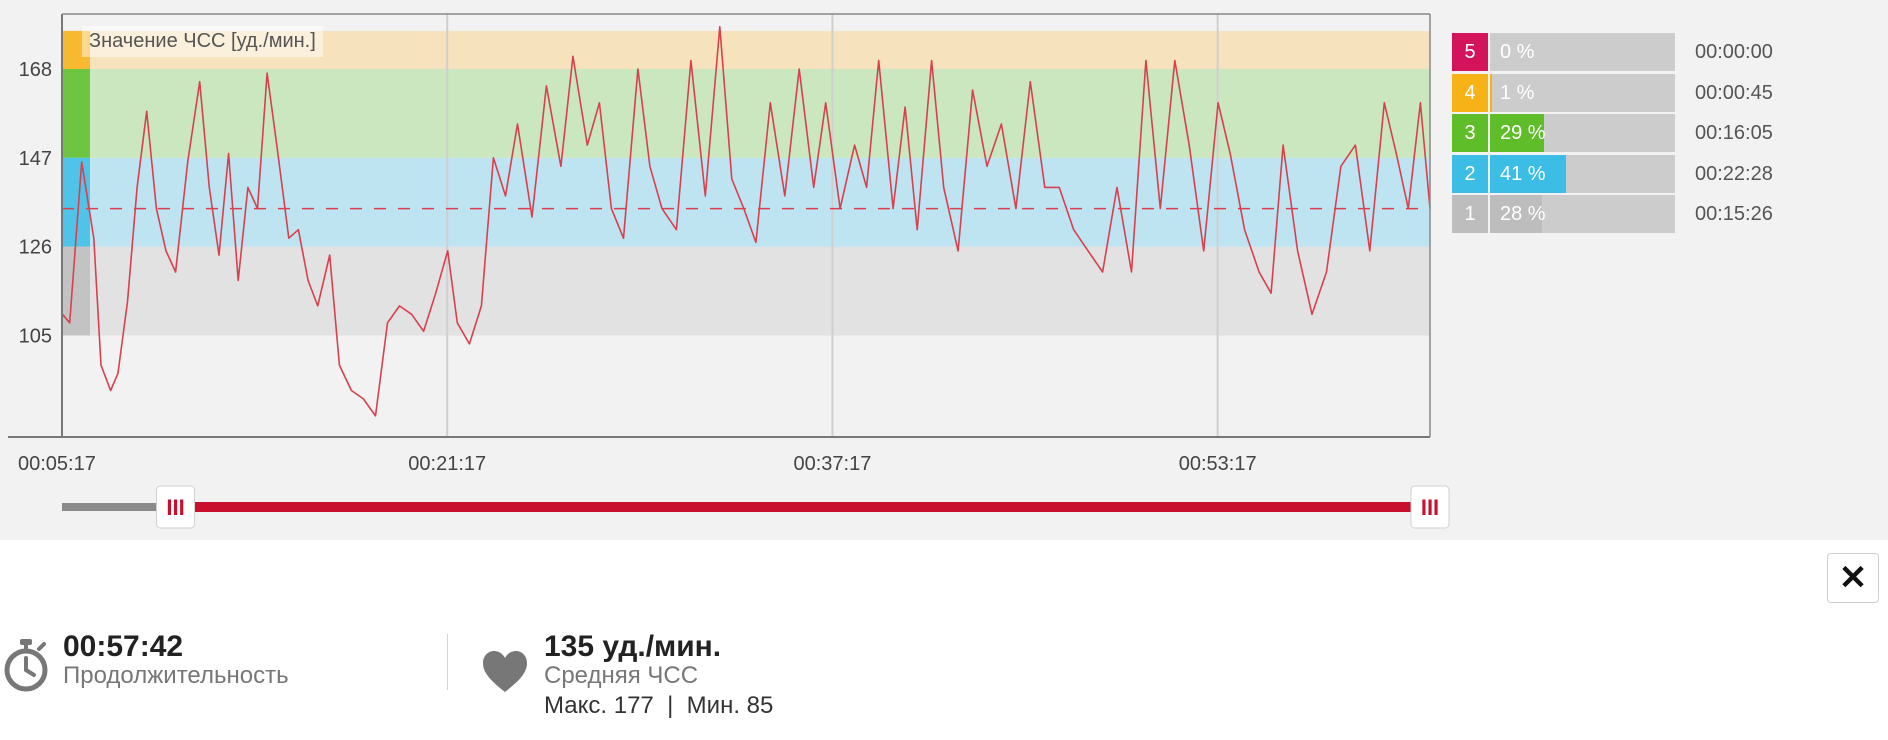 This screenshot has width=1888, height=740. I want to click on zone-number: 4, so click(1470, 92).